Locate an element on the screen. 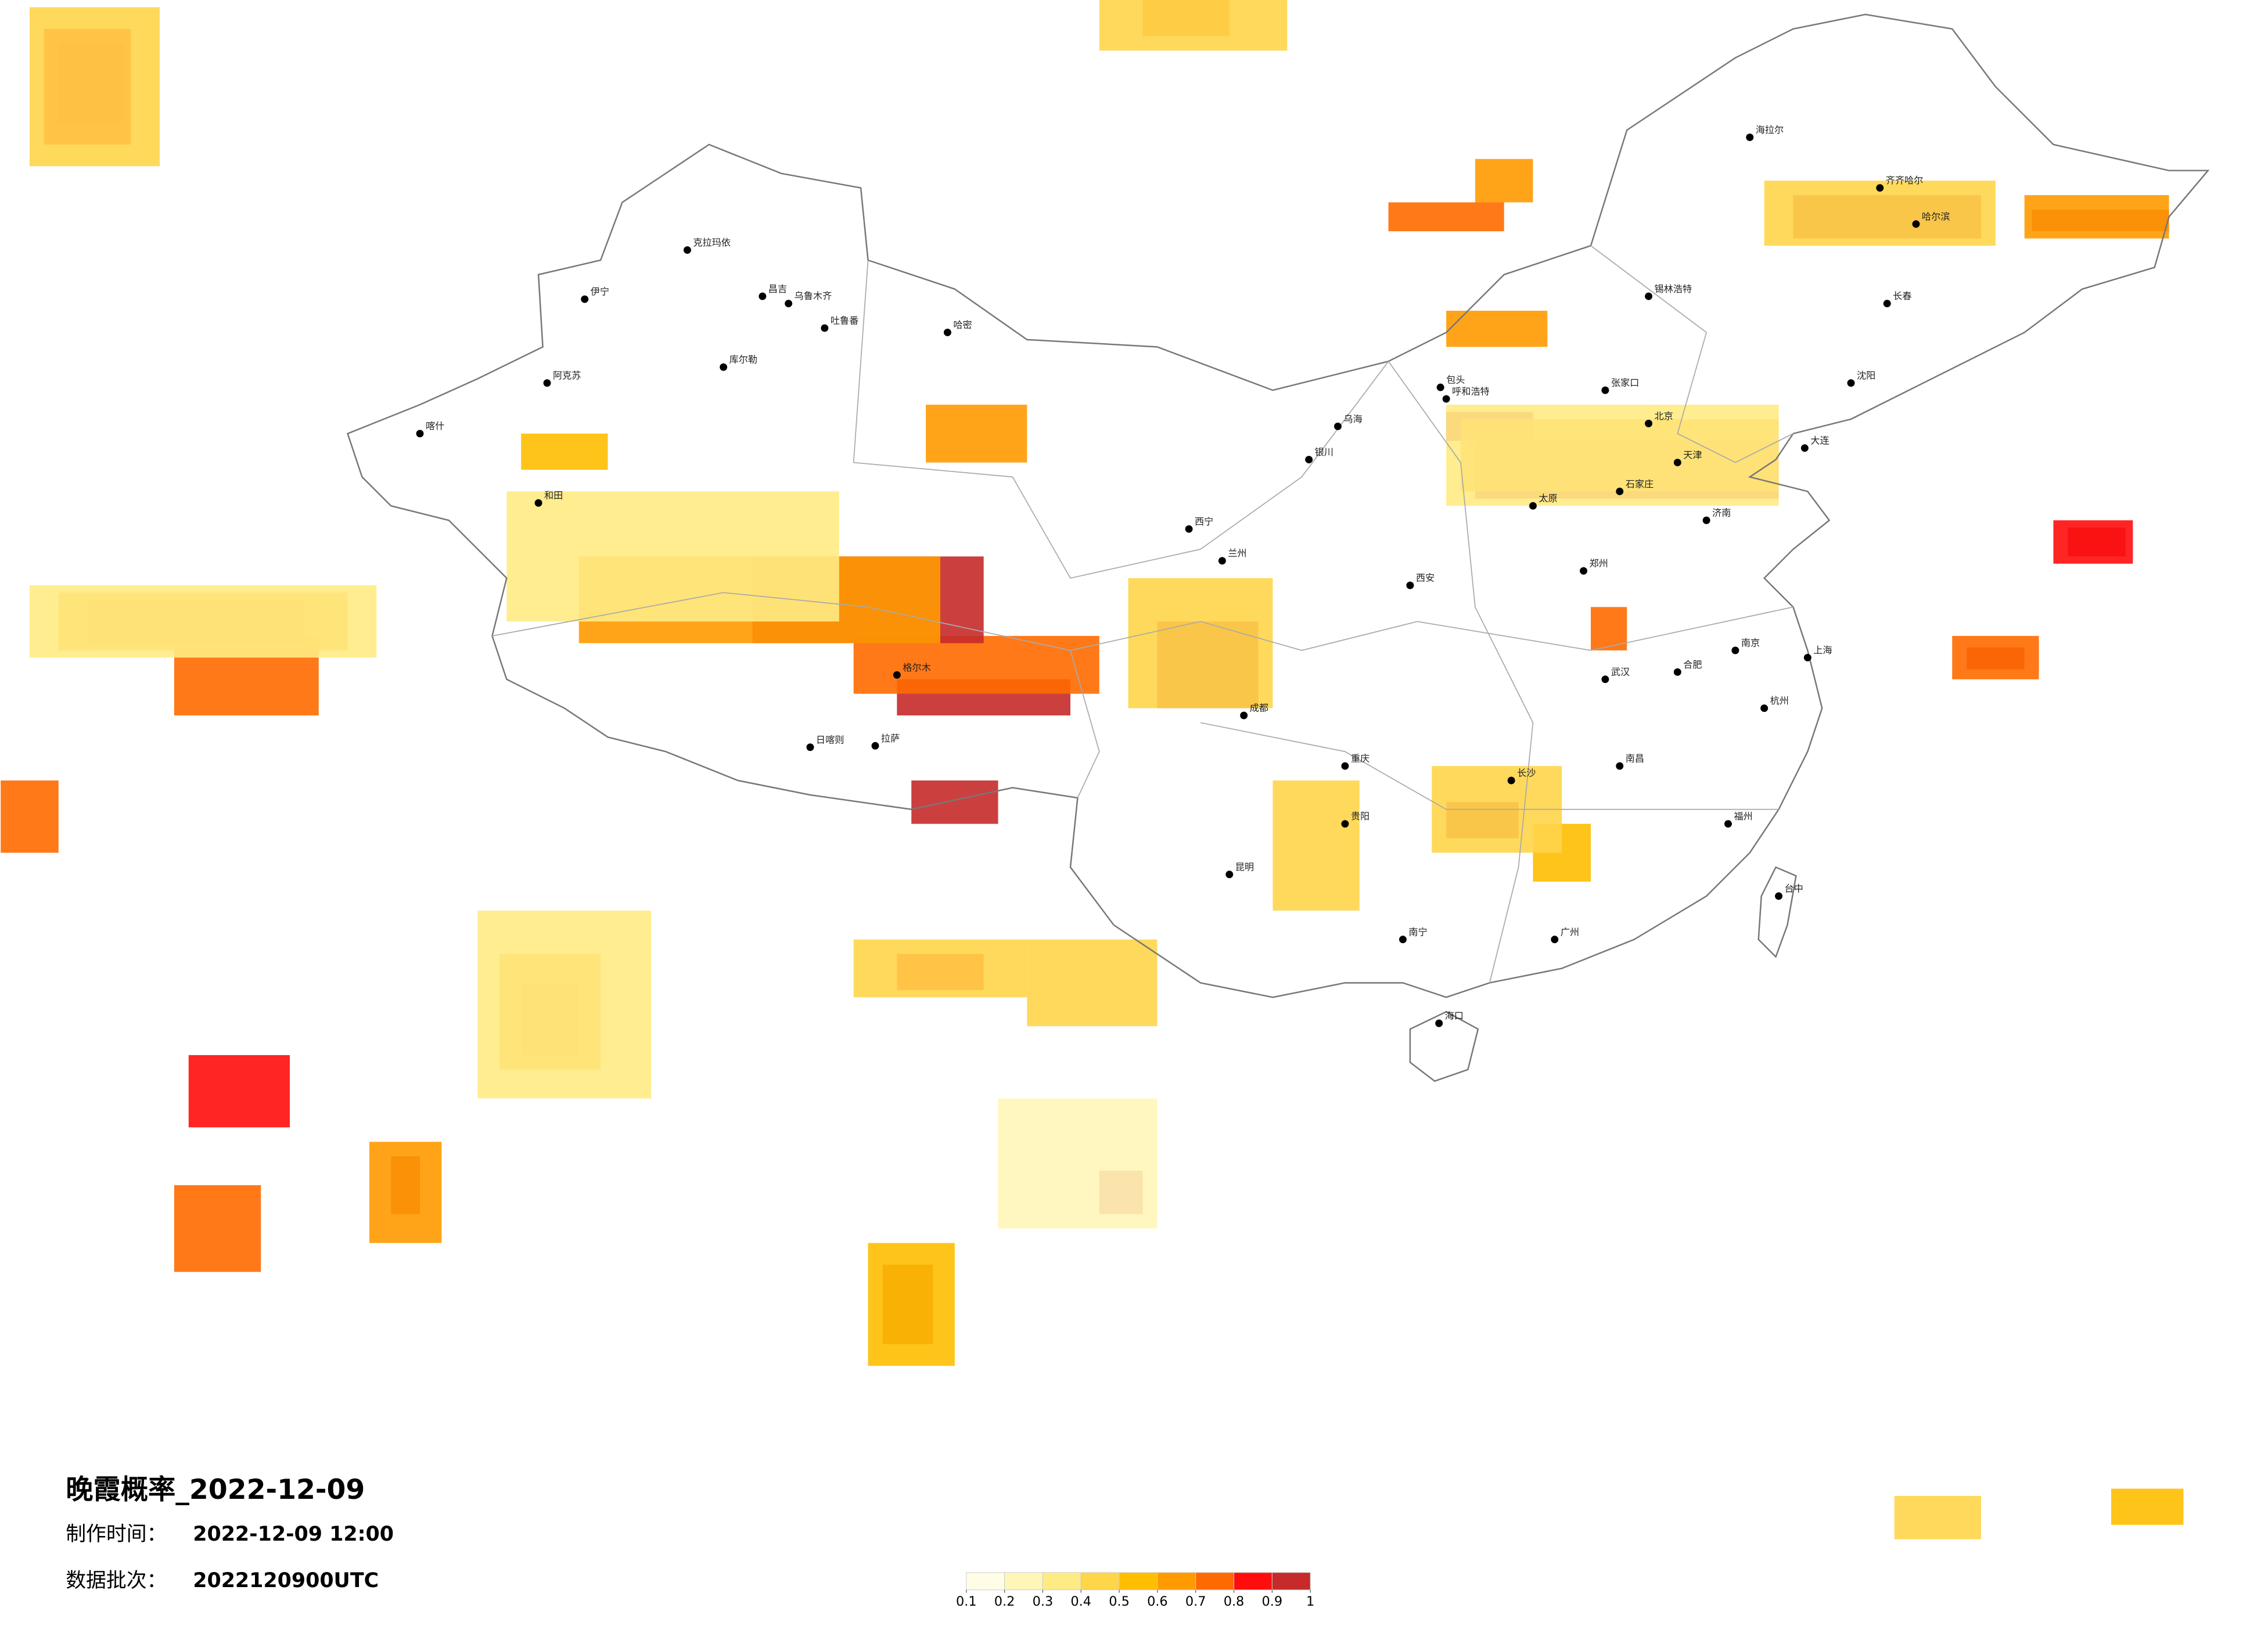 This screenshot has width=2268, height=1626. city-label: 海口 is located at coordinates (1454, 1015).